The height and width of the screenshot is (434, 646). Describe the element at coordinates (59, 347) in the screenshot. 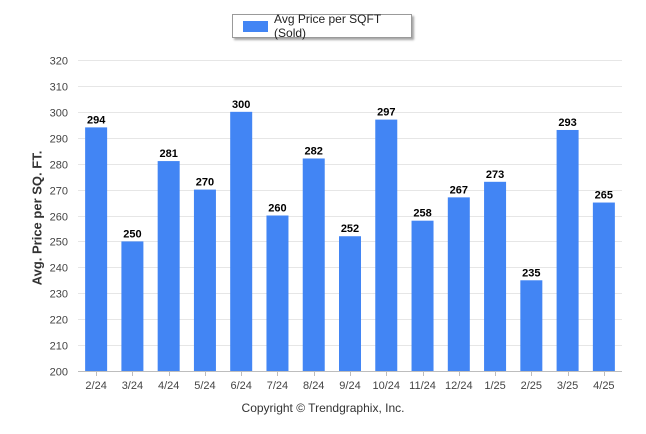

I see `y-tick-label: 210` at that location.